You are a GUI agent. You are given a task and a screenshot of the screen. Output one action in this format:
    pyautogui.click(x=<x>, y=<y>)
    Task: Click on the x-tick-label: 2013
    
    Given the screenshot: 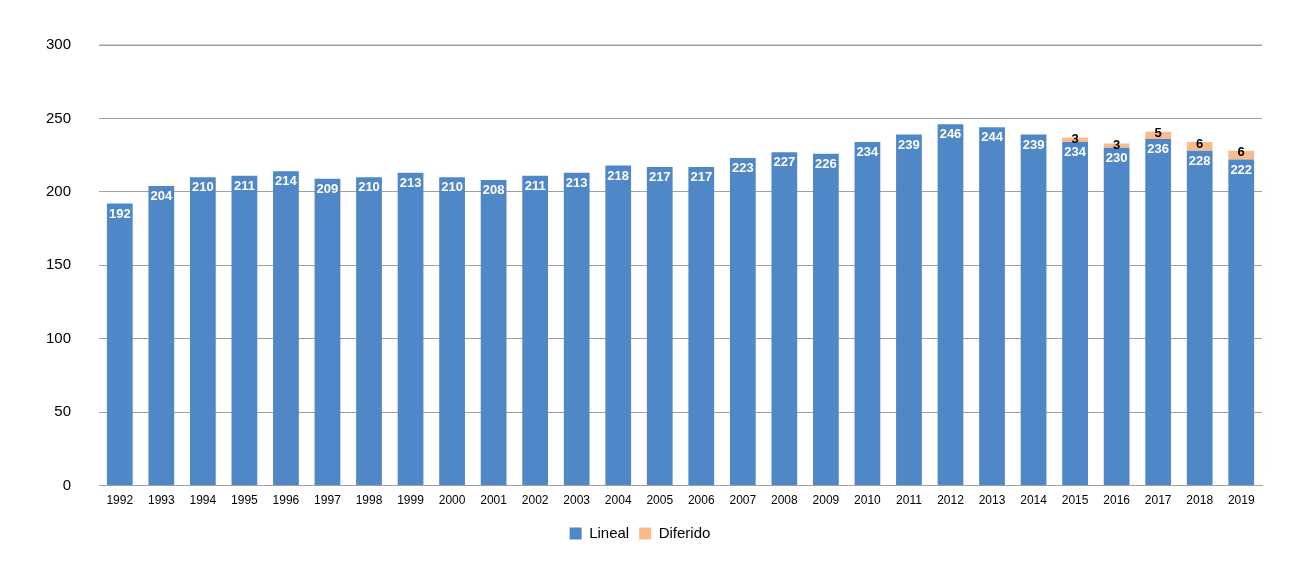 What is the action you would take?
    pyautogui.click(x=992, y=500)
    